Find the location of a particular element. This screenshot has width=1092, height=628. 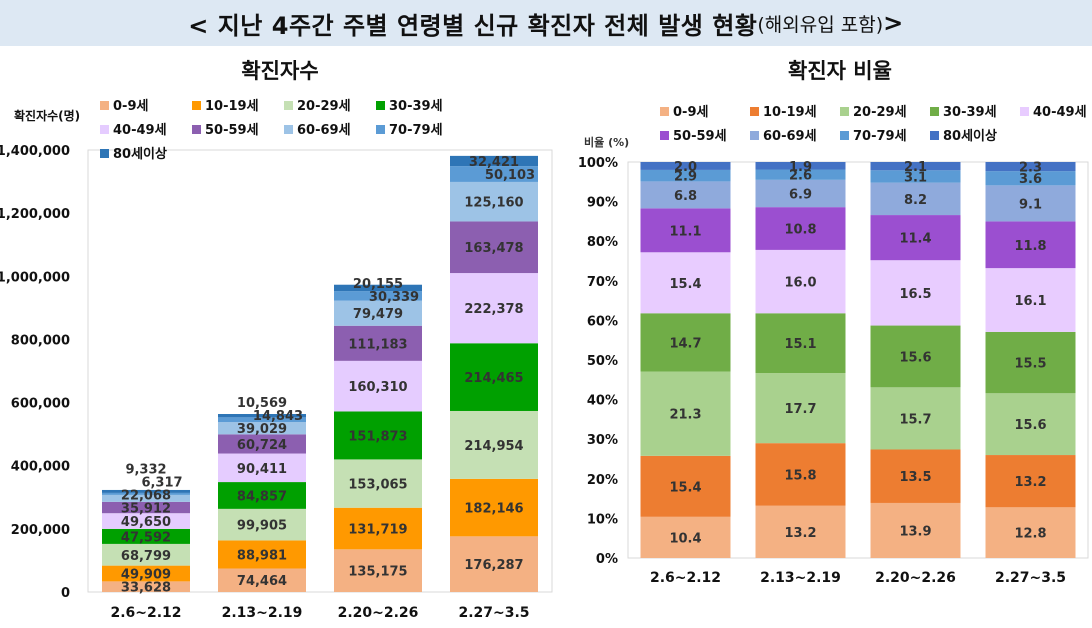

right-y-tick-label: 10% is located at coordinates (602, 519).